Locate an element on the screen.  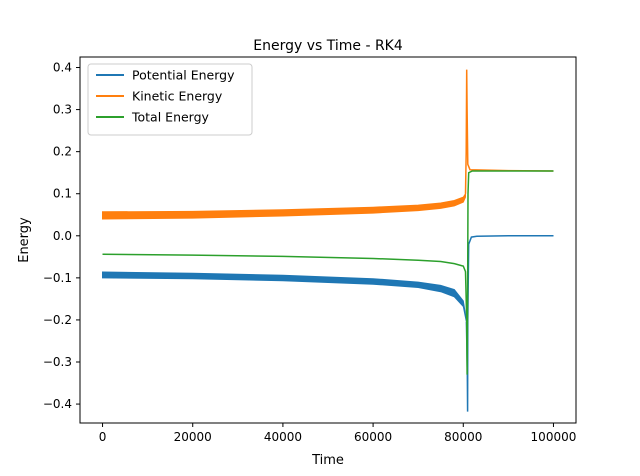
legend-box is located at coordinates (170, 99).